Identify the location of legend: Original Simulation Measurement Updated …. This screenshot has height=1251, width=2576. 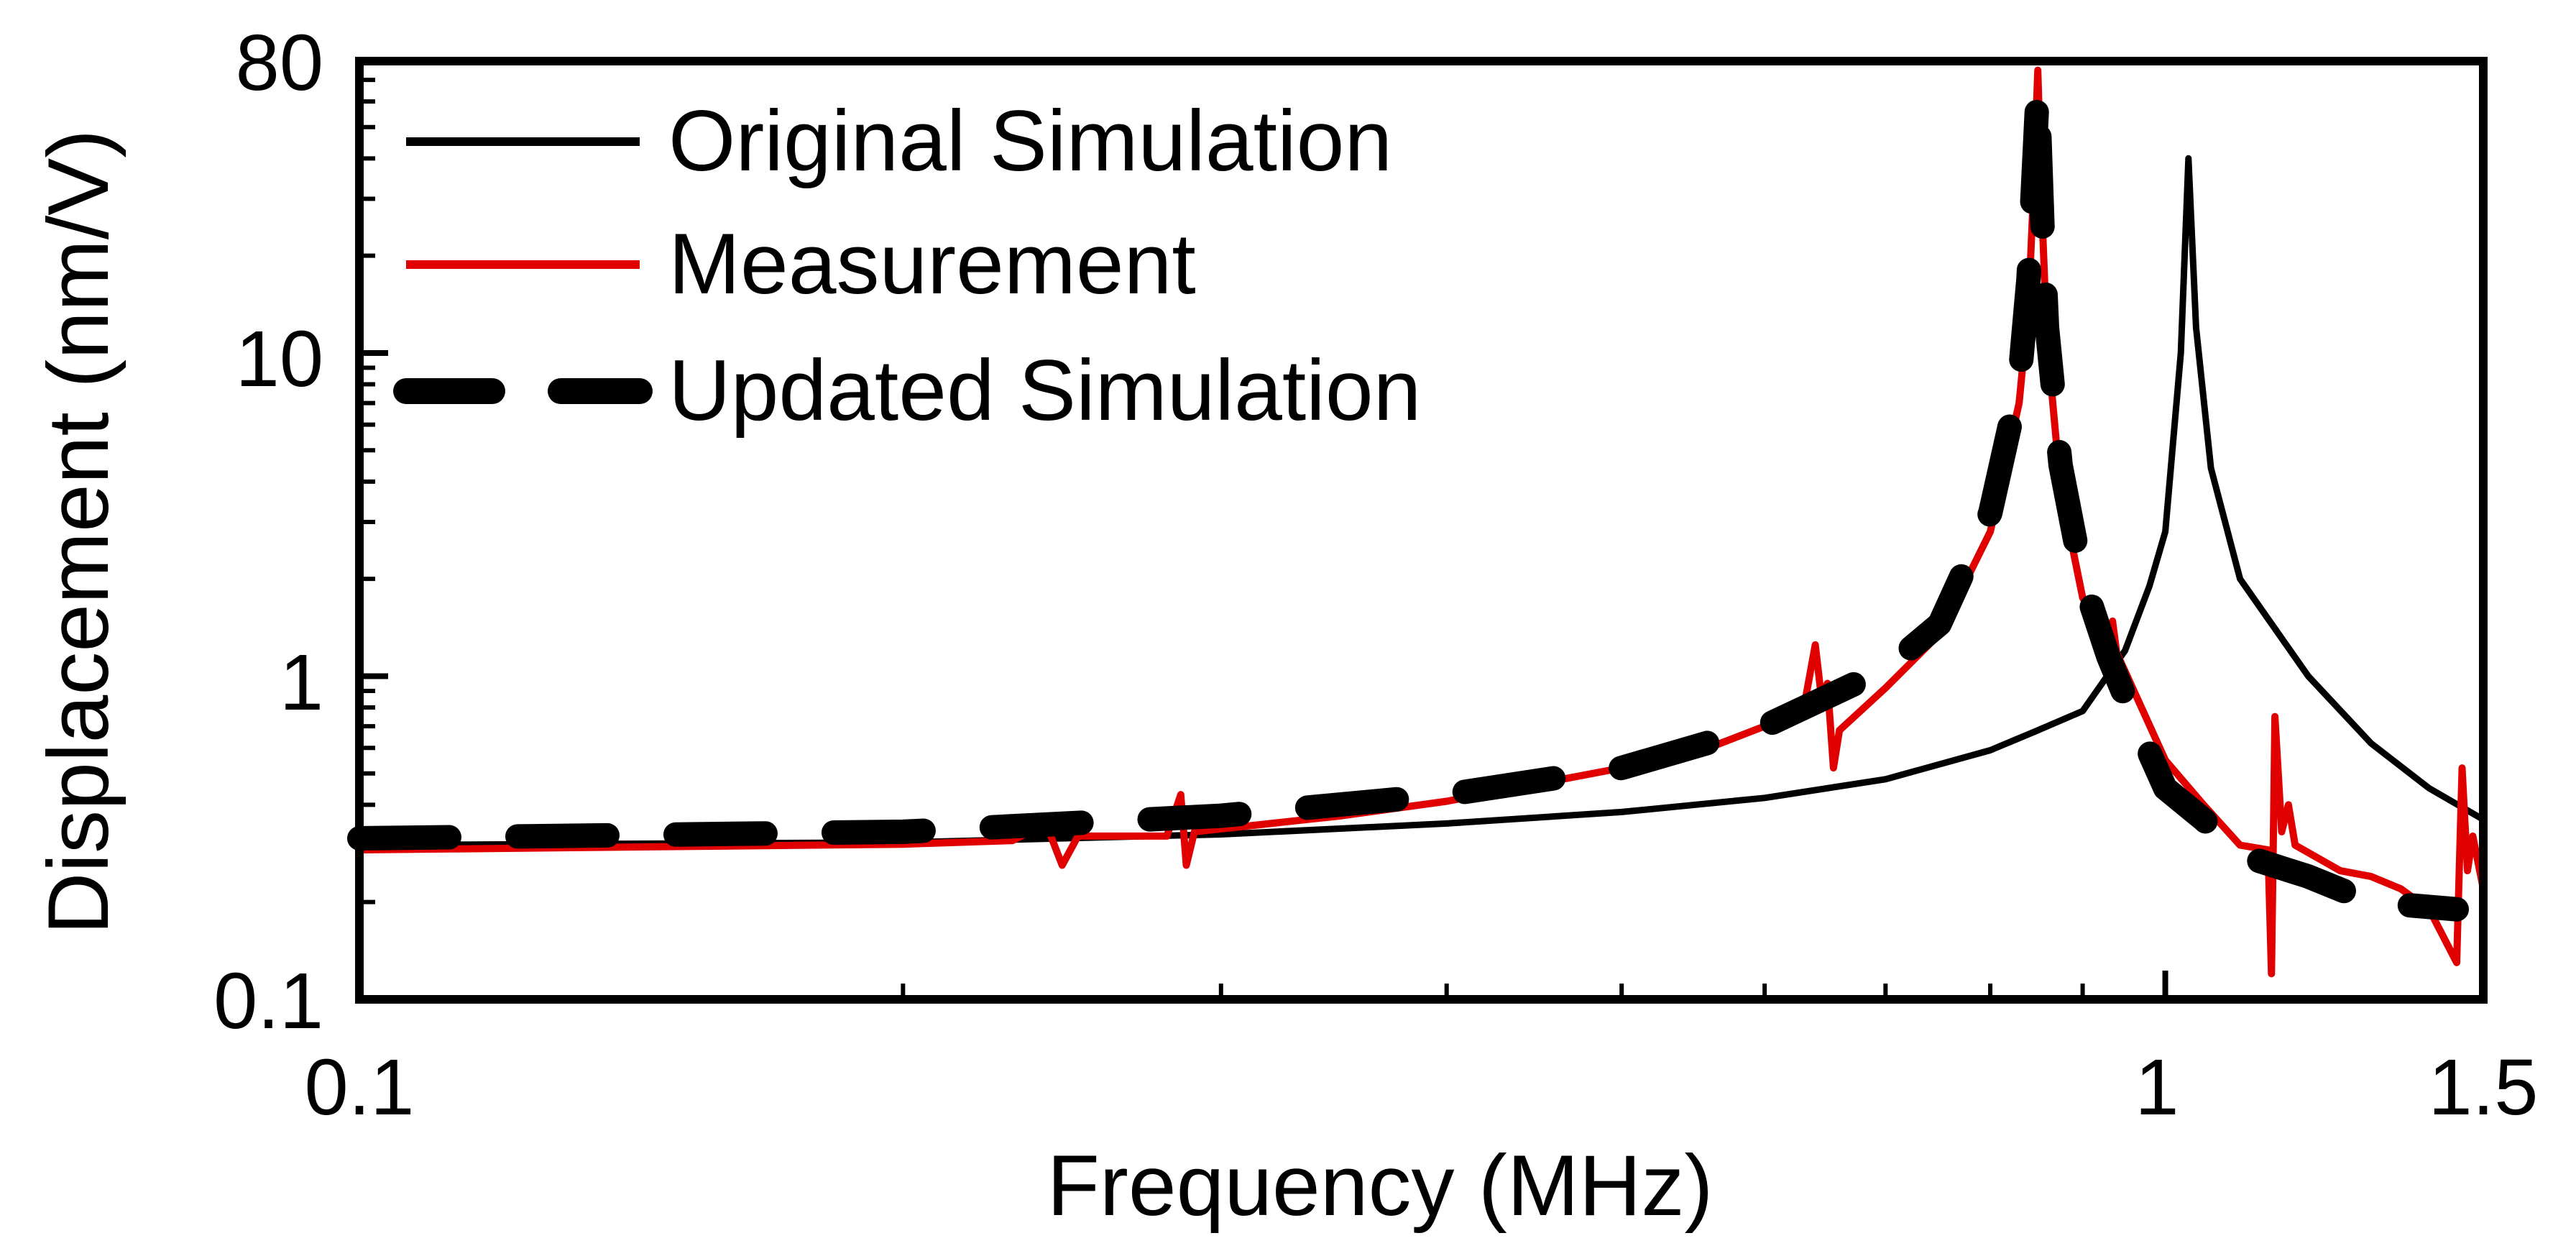
(907, 266).